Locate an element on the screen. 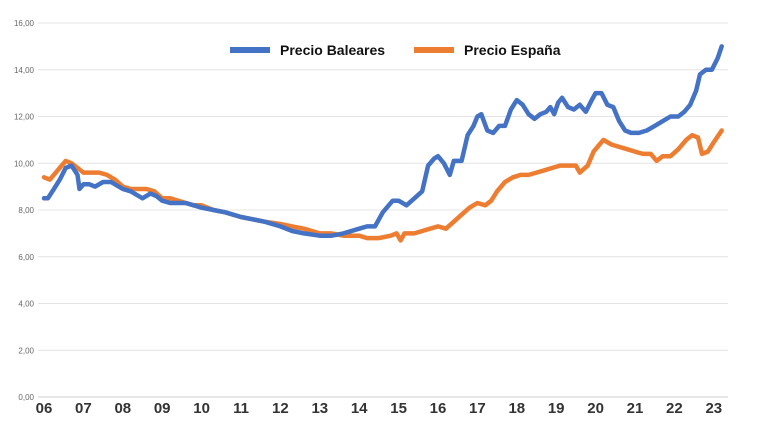  x-axis-ticks: 06 07 08 09 10 11 12 13 14 15 16 17 18 19 20 21 22 23 is located at coordinates (379, 408).